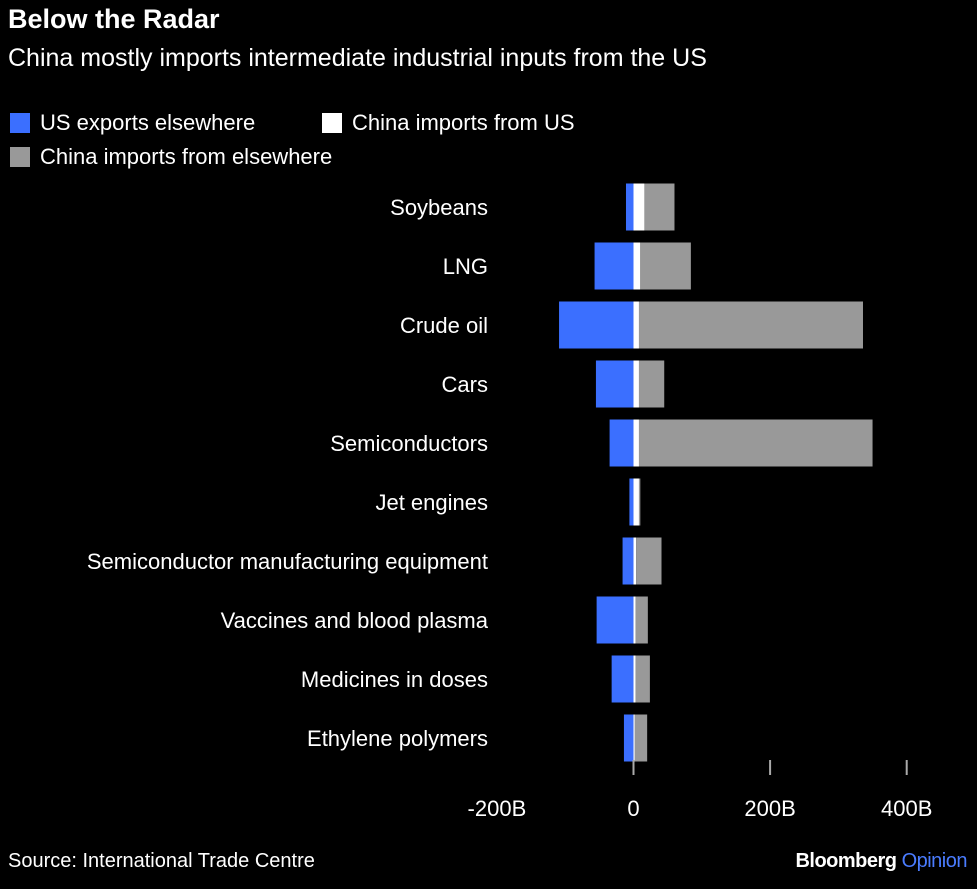  Describe the element at coordinates (431, 502) in the screenshot. I see `category-label: Jet engines` at that location.